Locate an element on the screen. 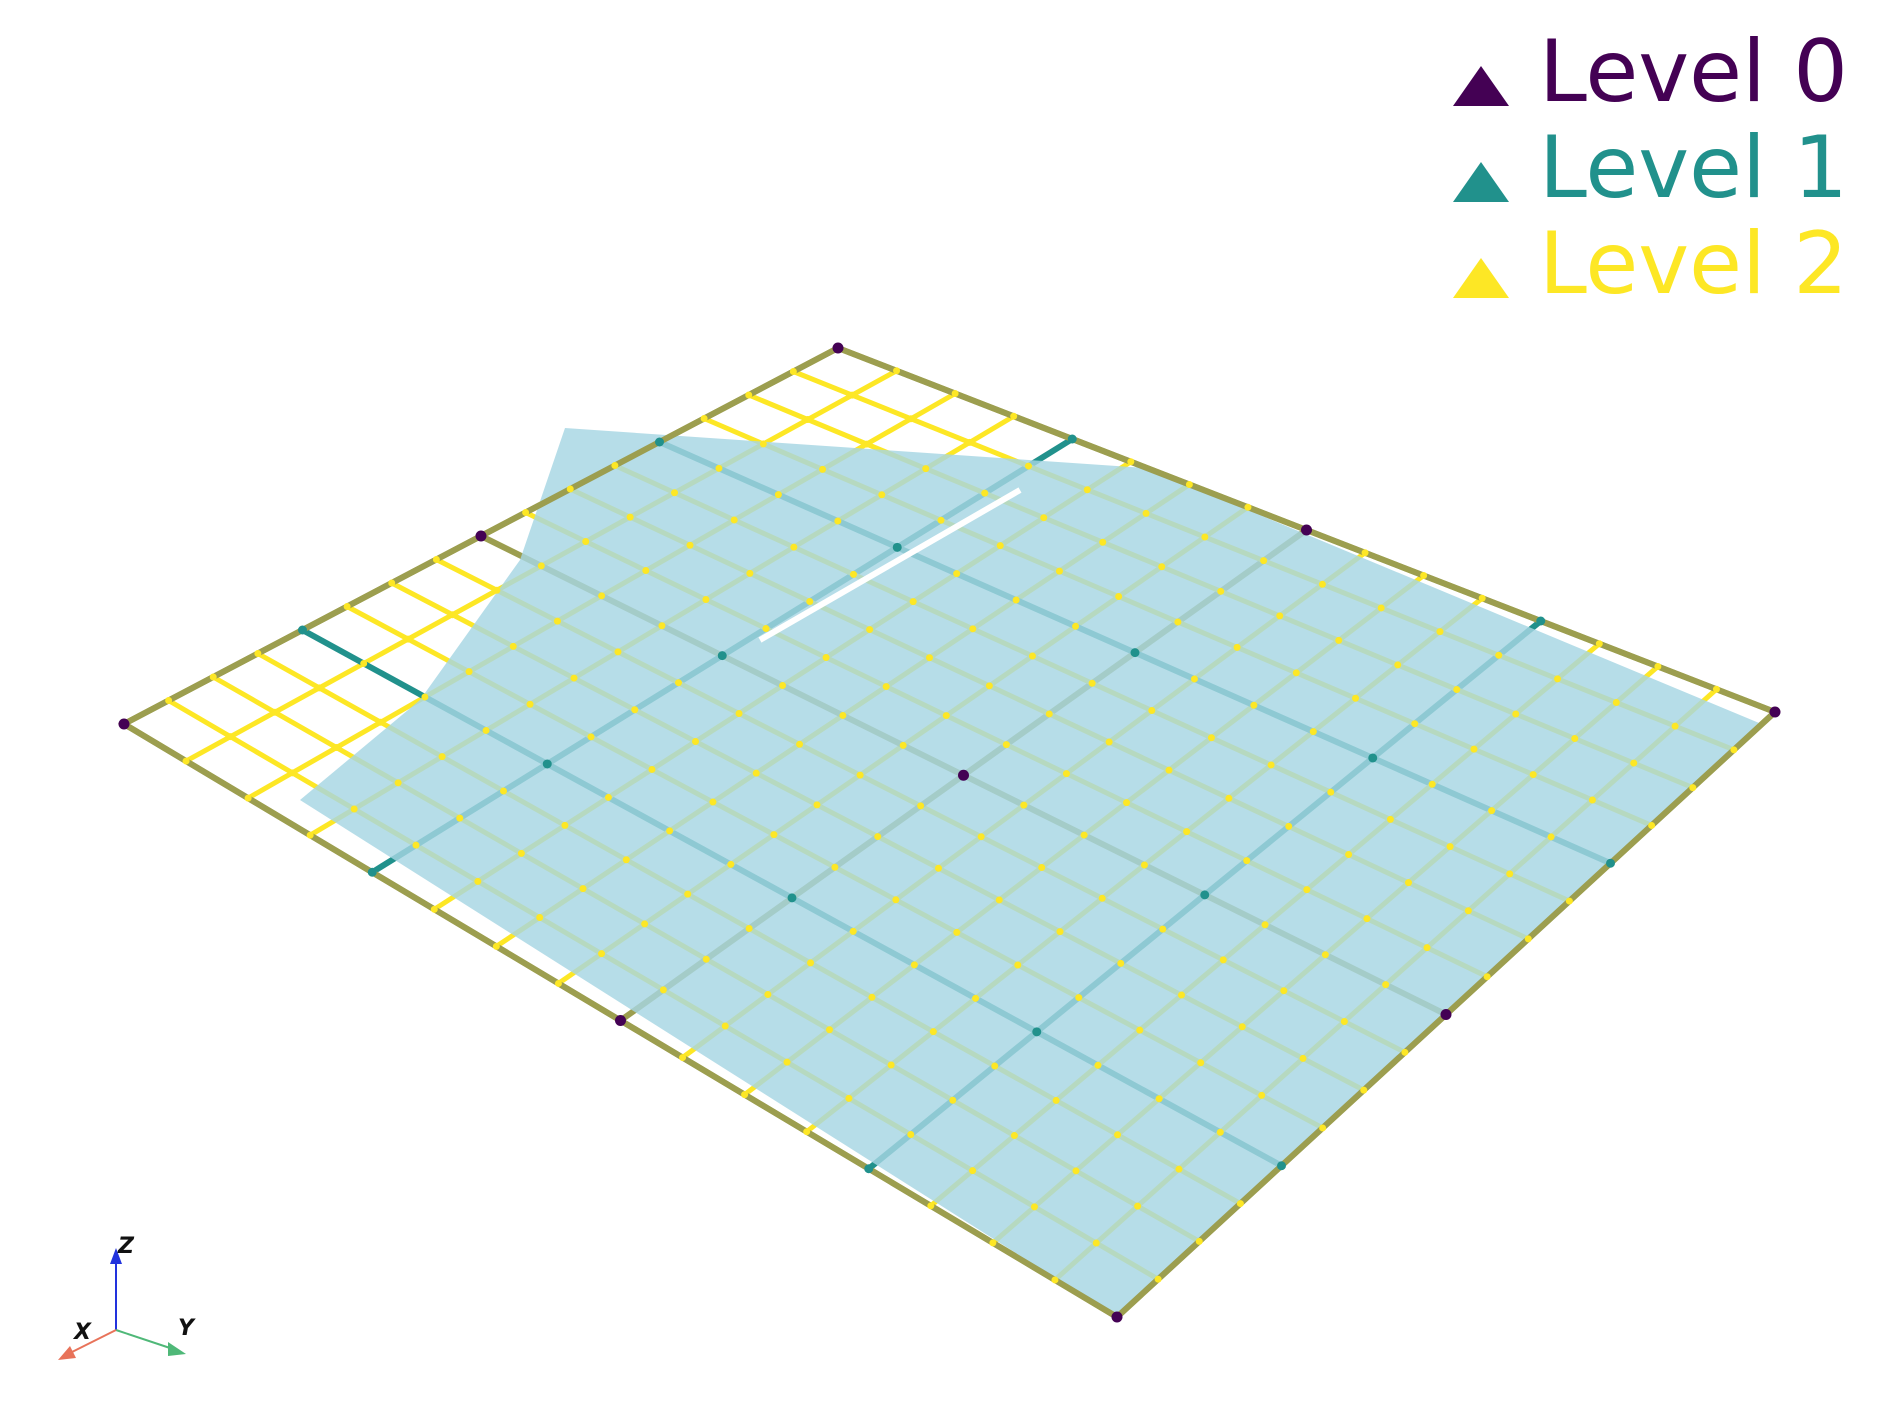 Image resolution: width=1888 pixels, height=1404 pixels. legend-item-level-1: Level 1 is located at coordinates (1650, 168).